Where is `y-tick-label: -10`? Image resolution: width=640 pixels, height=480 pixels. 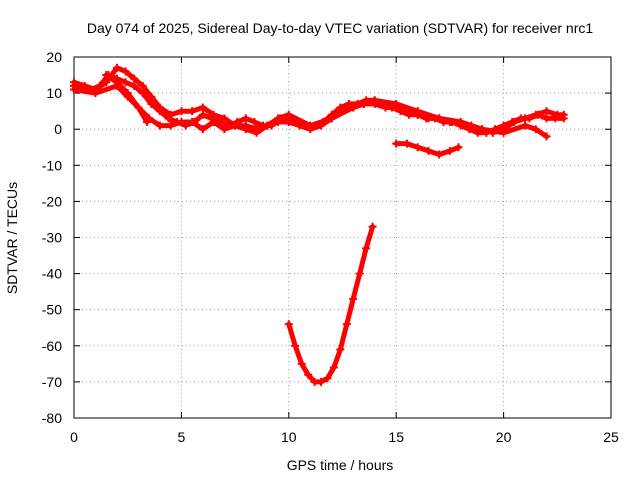 y-tick-label: -10 is located at coordinates (52, 165).